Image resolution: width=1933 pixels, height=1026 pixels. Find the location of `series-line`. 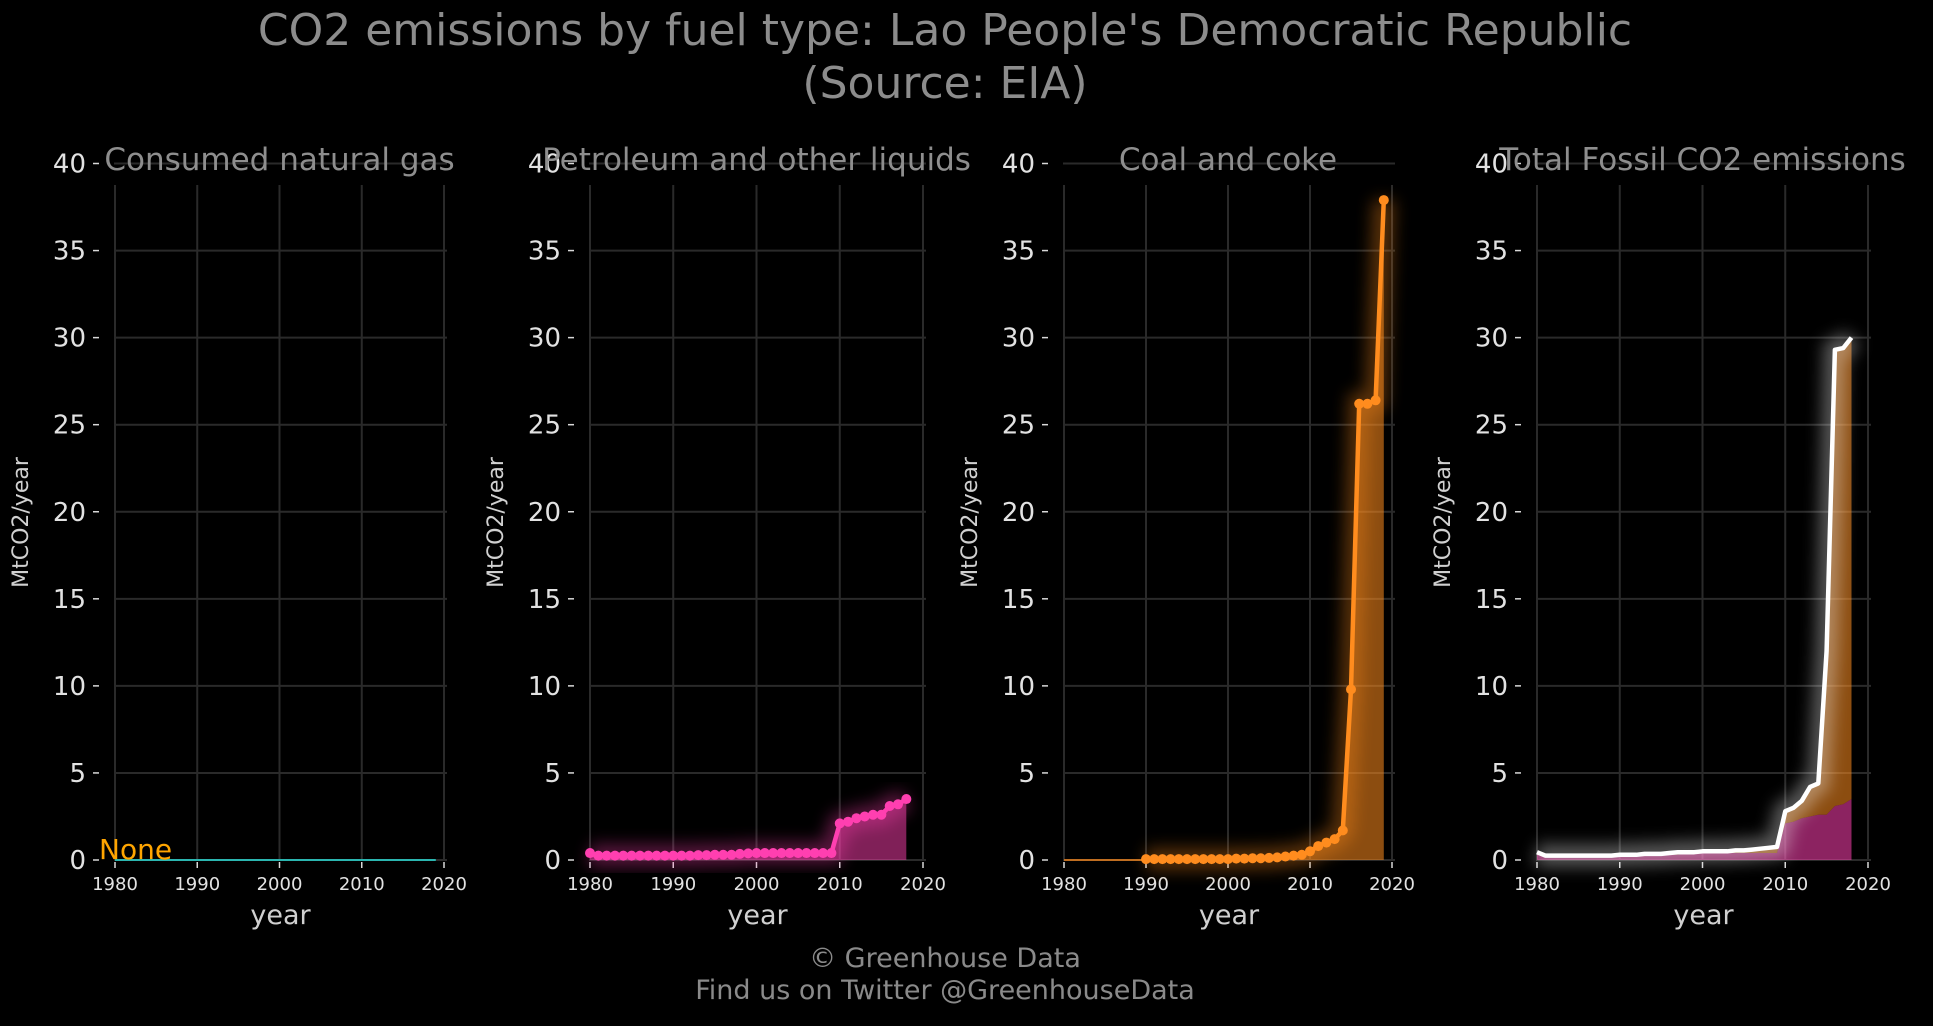

series-line is located at coordinates (1695, 597).